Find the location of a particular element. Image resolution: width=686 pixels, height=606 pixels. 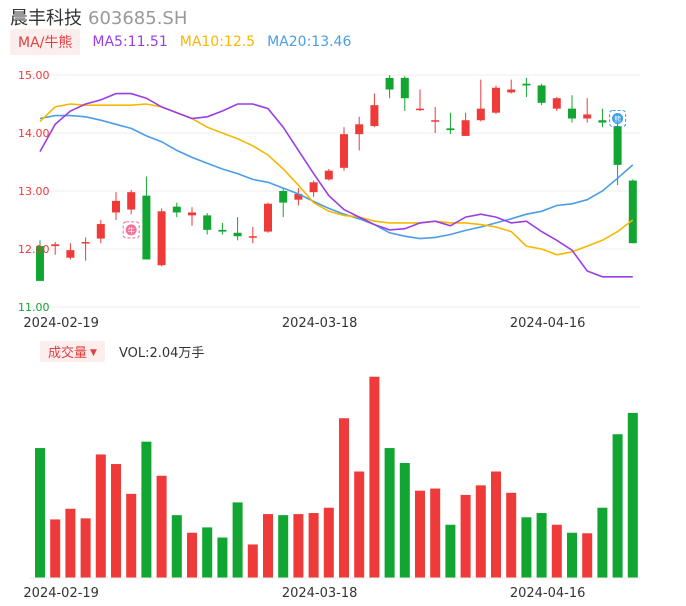

bull-signal-label: 牛 is located at coordinates (131, 230).